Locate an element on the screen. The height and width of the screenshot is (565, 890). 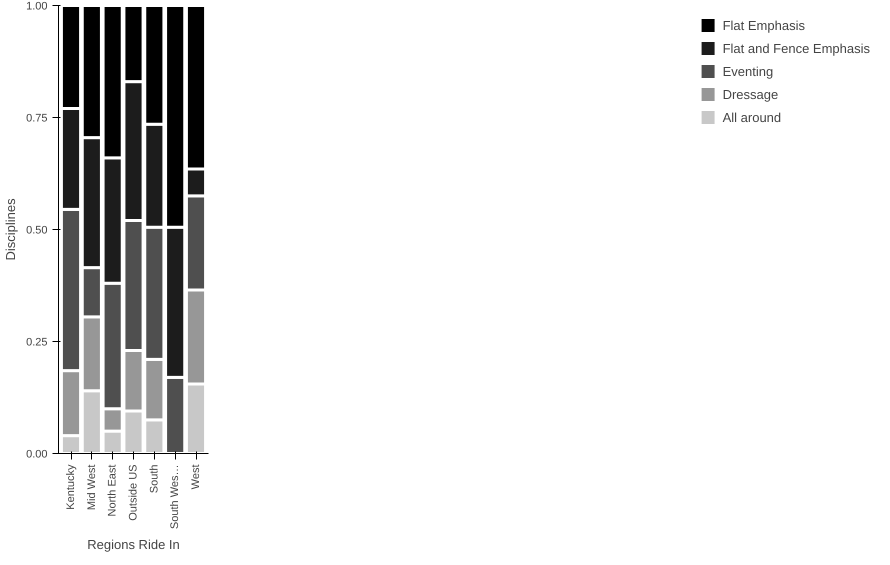
y-tick-label: 0.75 is located at coordinates (37, 118).